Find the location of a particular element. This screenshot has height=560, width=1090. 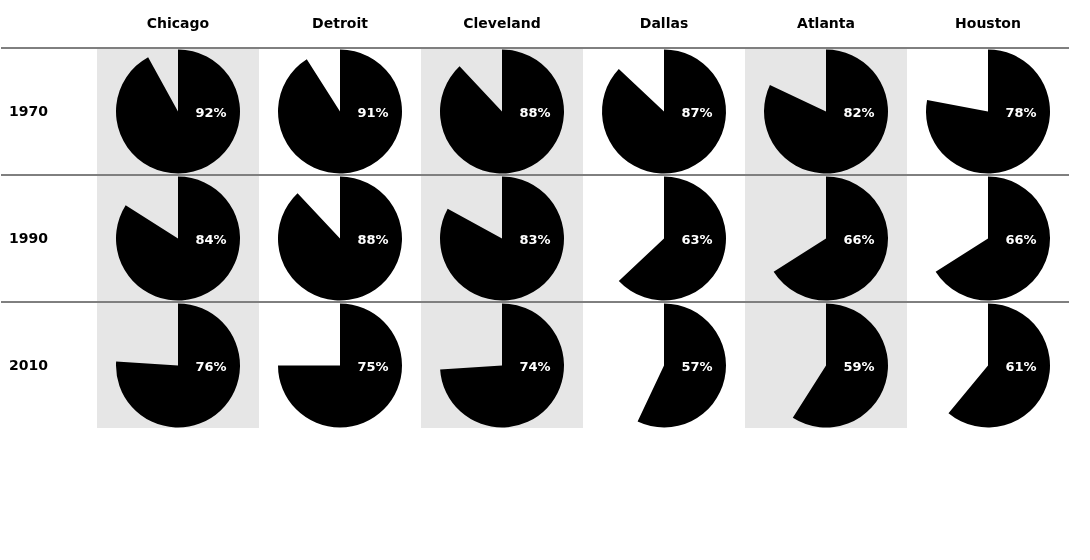

data-label: 59% is located at coordinates (859, 366).